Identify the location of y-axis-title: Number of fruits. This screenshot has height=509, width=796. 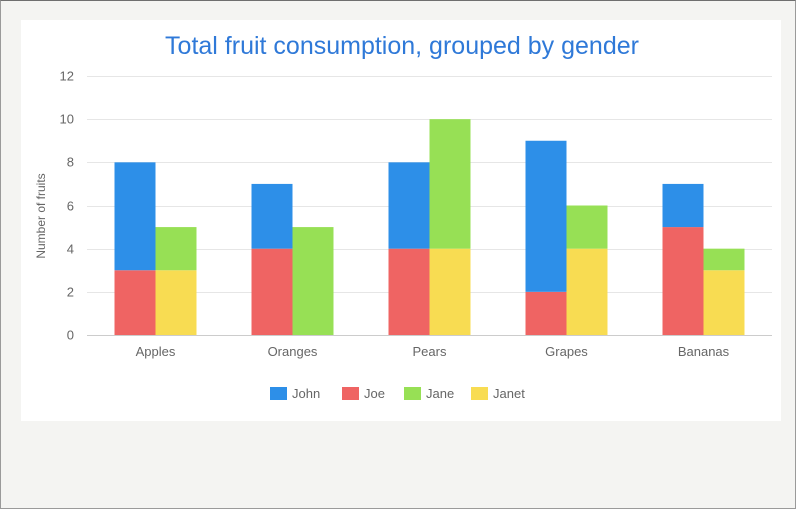
(41, 215).